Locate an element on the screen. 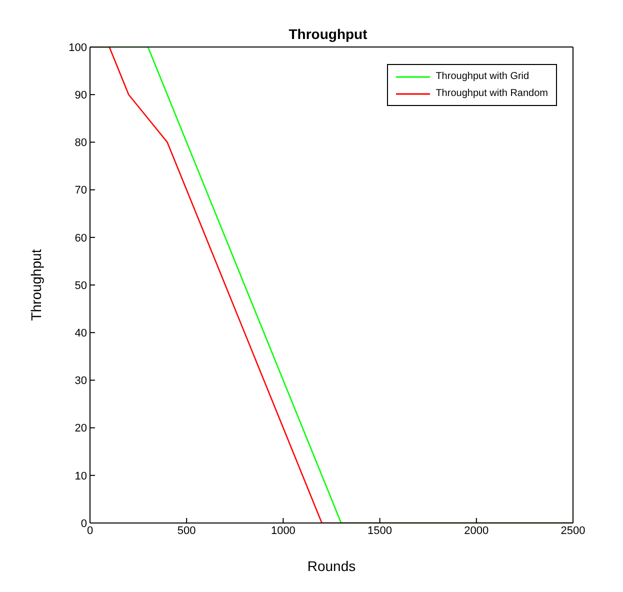  x-tick-label: 1500 is located at coordinates (380, 530).